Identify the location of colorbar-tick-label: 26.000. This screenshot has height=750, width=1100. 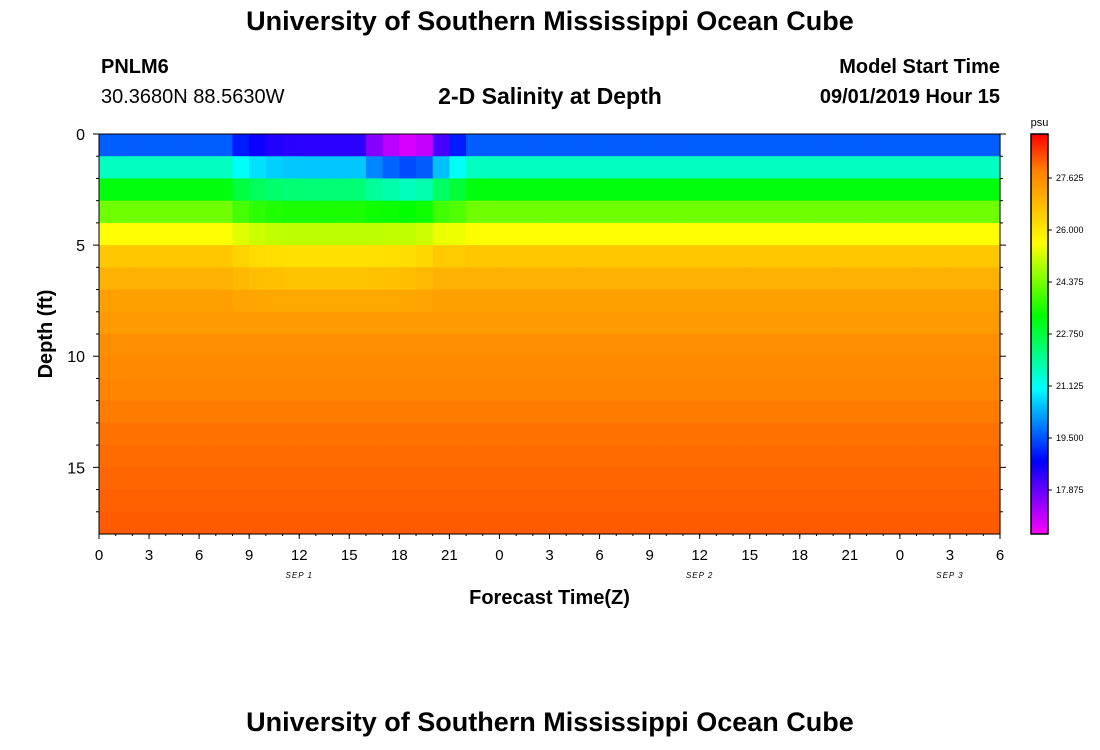
(1070, 230).